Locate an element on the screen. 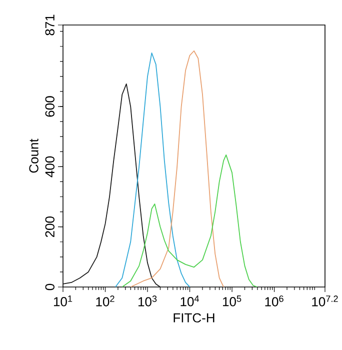  y-axis-title: Count is located at coordinates (33, 155).